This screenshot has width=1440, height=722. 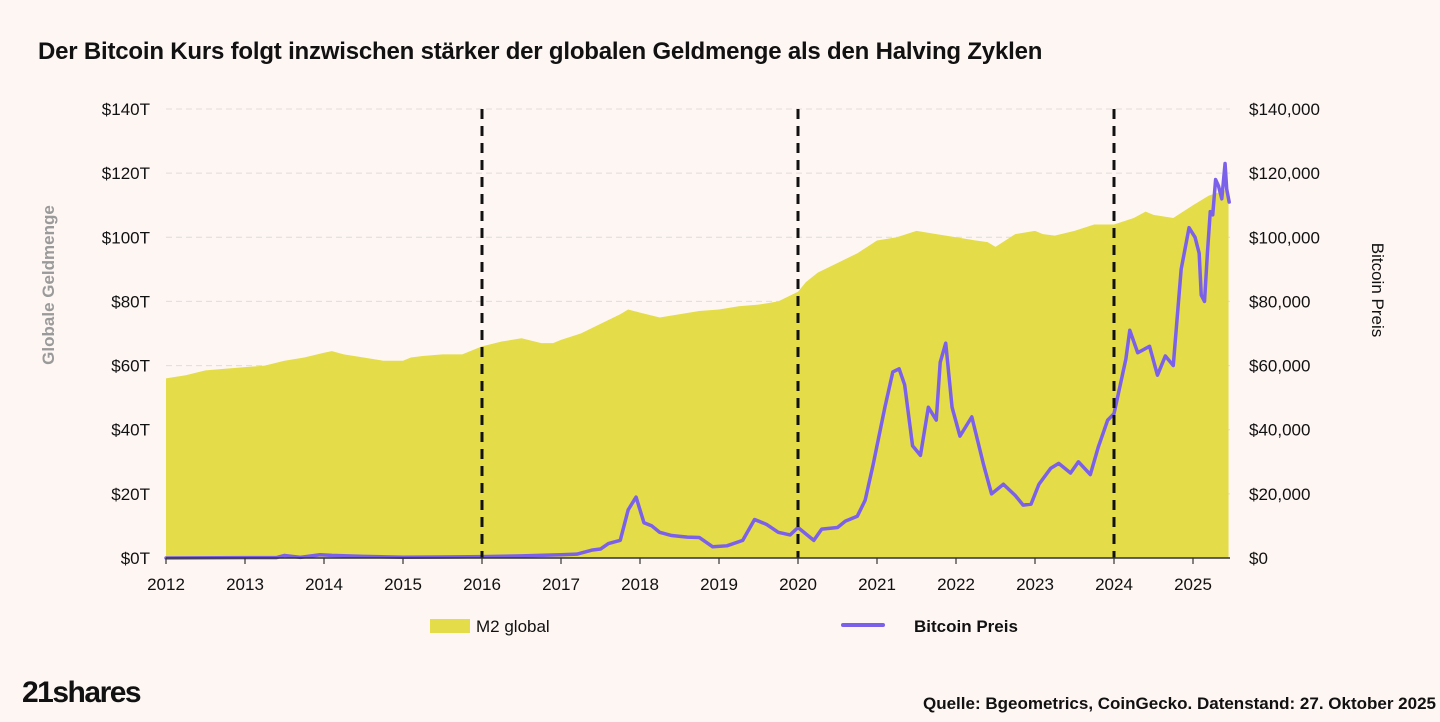 What do you see at coordinates (450, 626) in the screenshot?
I see `legend-m2-swatch` at bounding box center [450, 626].